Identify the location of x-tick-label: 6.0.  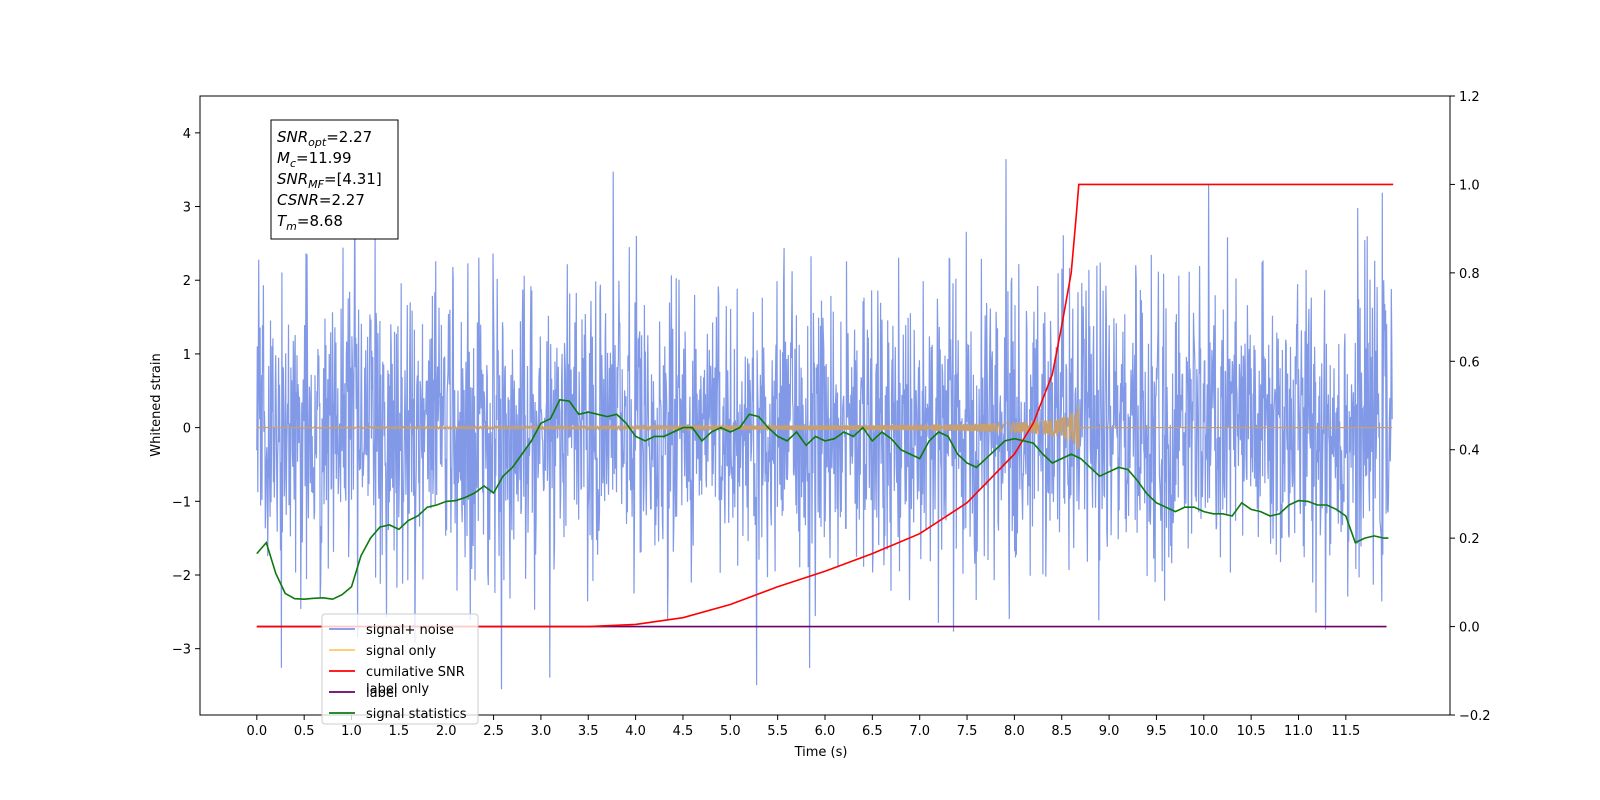
(825, 731).